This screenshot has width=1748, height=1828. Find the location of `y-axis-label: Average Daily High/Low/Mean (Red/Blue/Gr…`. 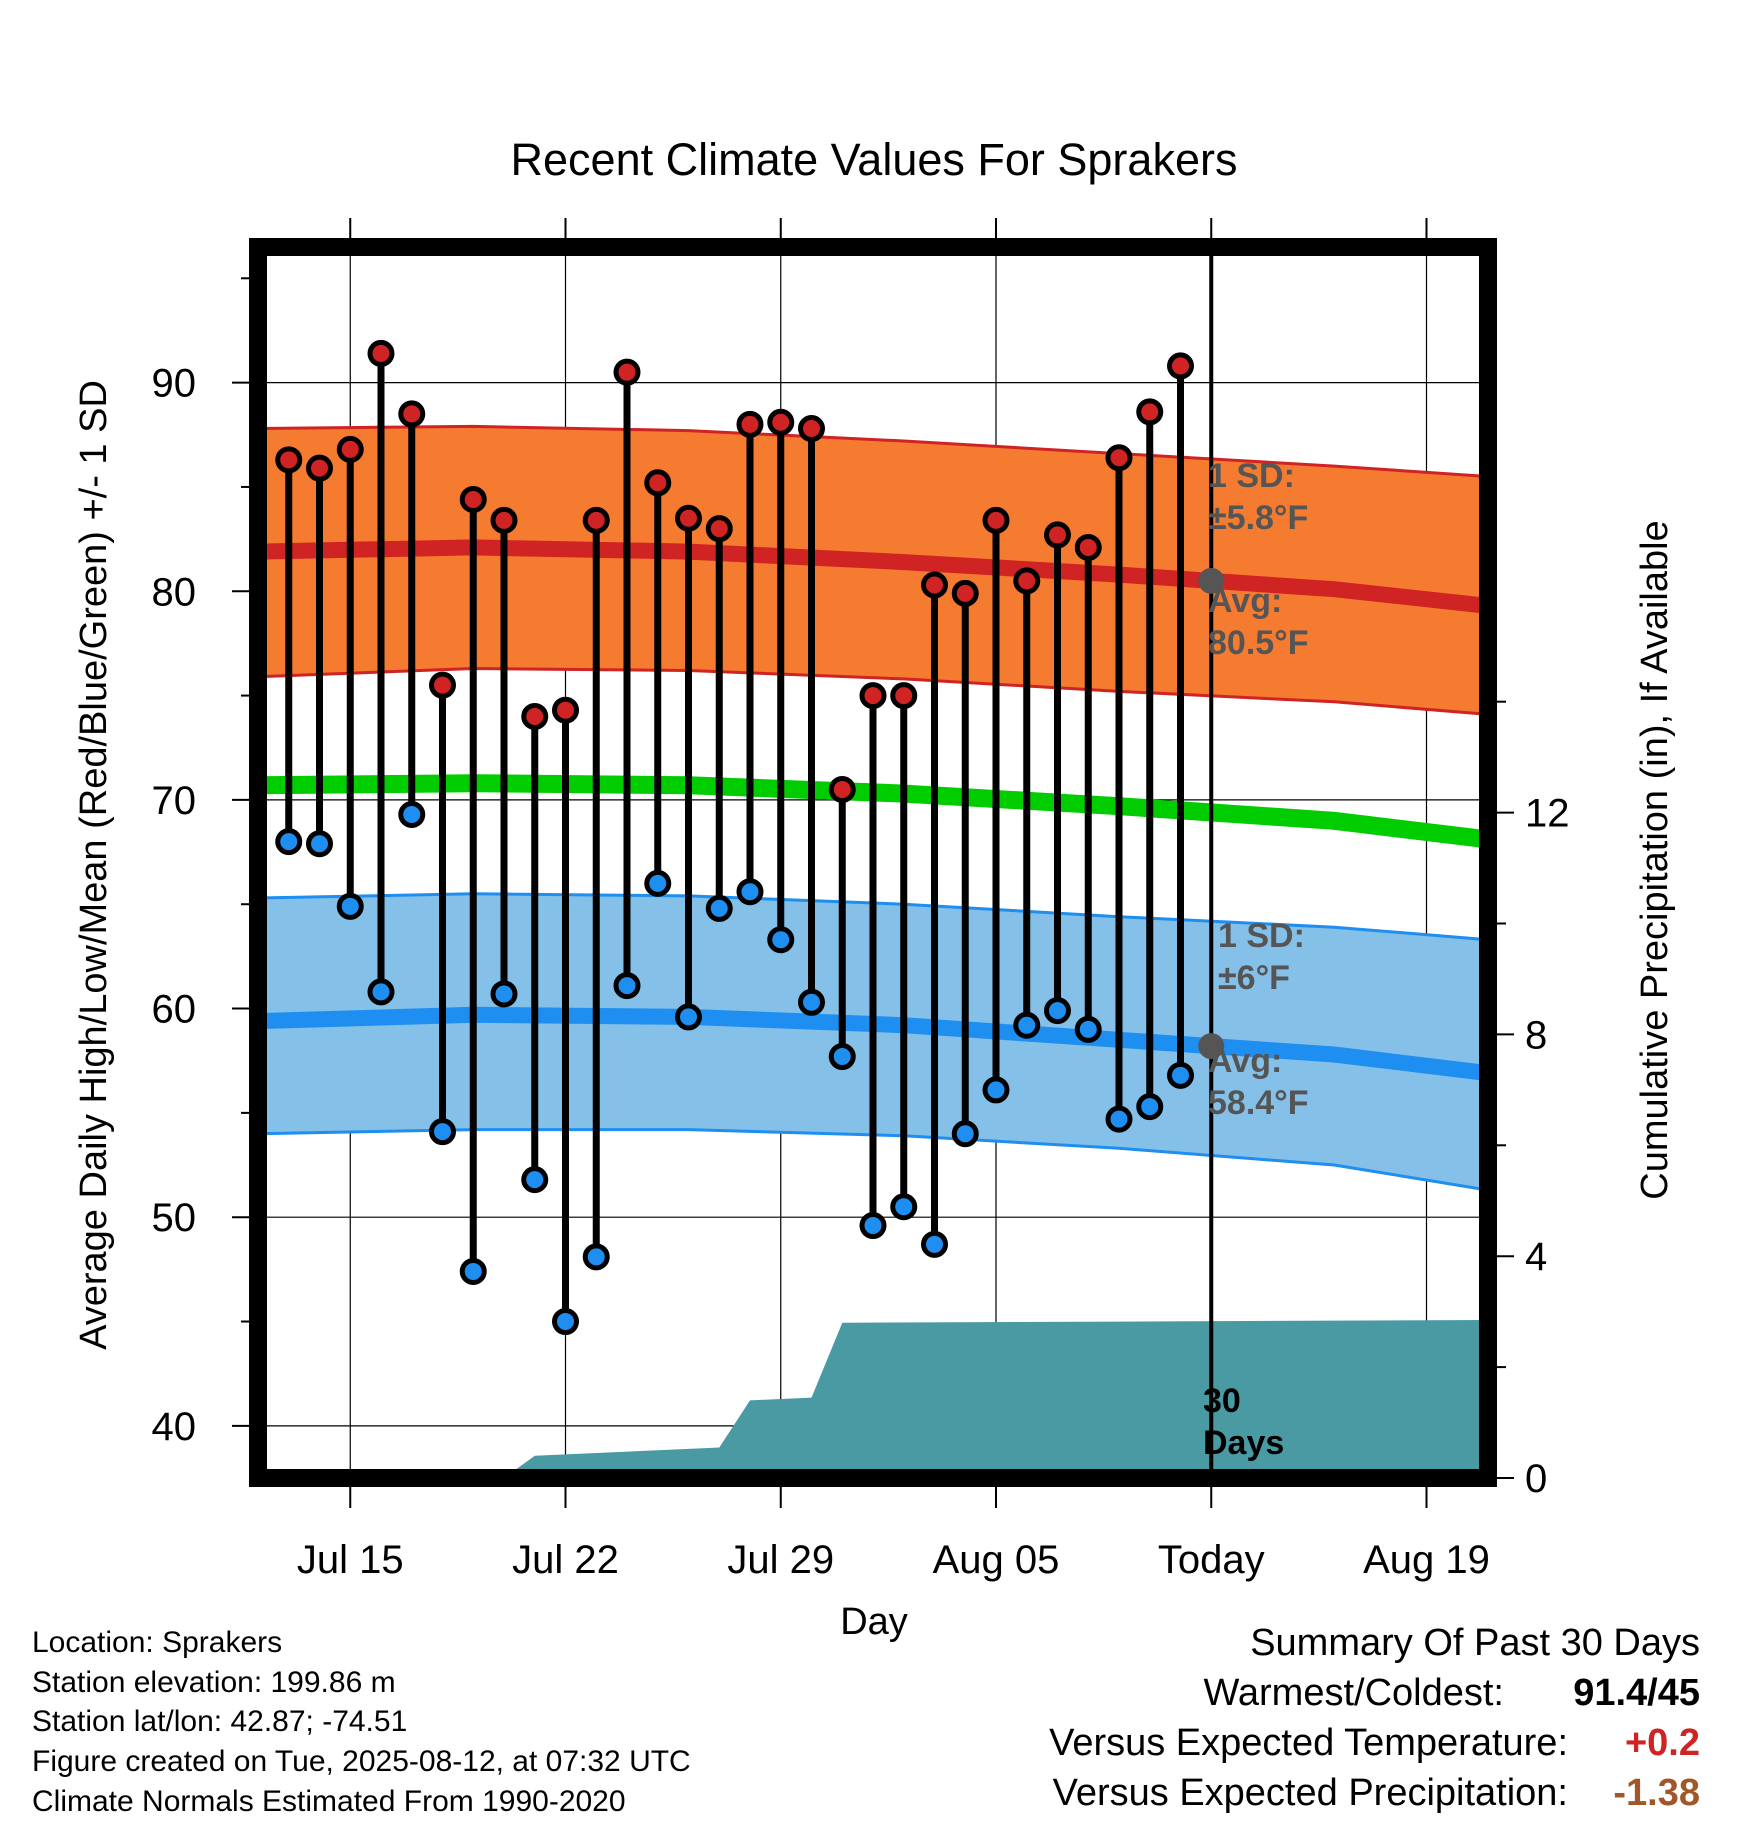

y-axis-label: Average Daily High/Low/Mean (Red/Blue/Gr… is located at coordinates (94, 865).